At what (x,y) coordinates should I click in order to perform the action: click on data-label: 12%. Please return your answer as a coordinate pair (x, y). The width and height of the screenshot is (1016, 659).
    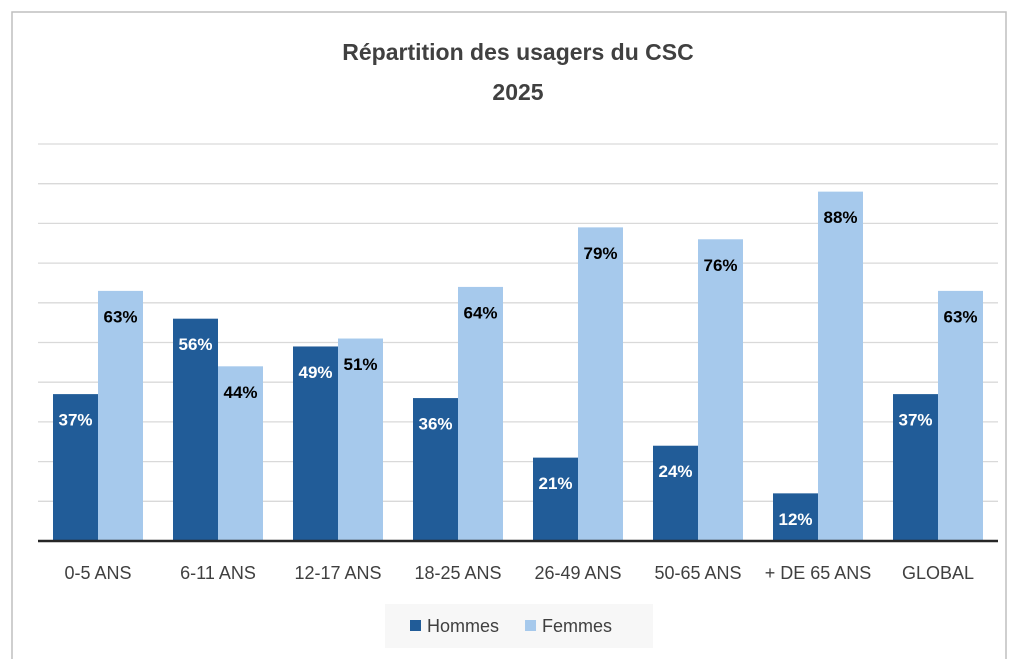
    Looking at the image, I should click on (795, 519).